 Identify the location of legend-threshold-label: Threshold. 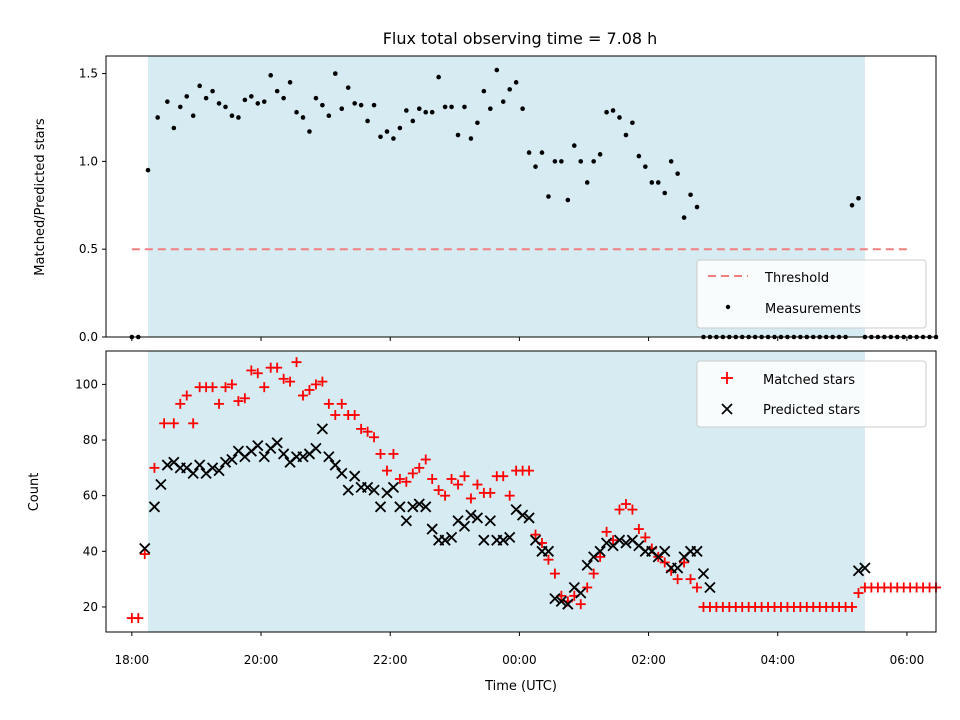
(796, 278).